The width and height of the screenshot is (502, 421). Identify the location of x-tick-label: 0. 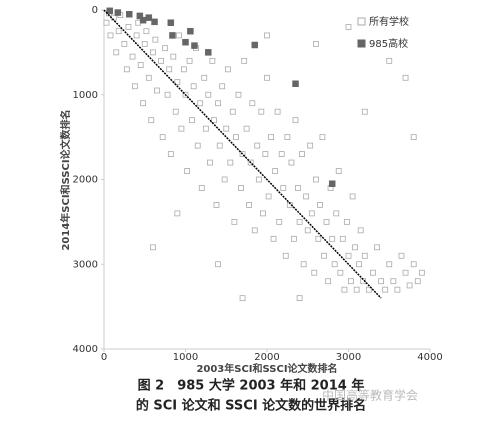
(104, 357).